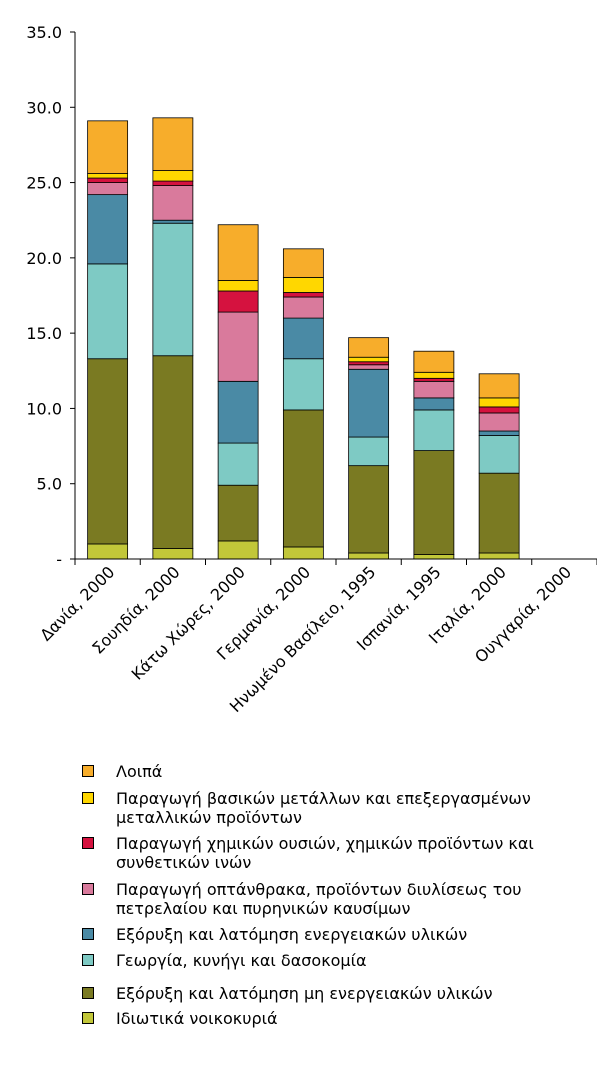  I want to click on x-tick-label: Κάτω Χώρες, 2000, so click(188, 622).